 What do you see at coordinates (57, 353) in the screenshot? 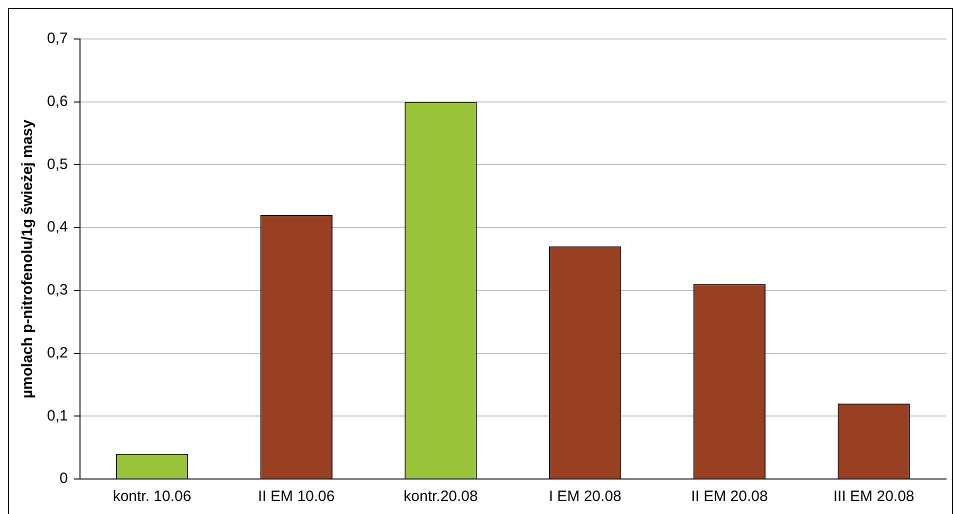
I see `y-tick-label: 0,2` at bounding box center [57, 353].